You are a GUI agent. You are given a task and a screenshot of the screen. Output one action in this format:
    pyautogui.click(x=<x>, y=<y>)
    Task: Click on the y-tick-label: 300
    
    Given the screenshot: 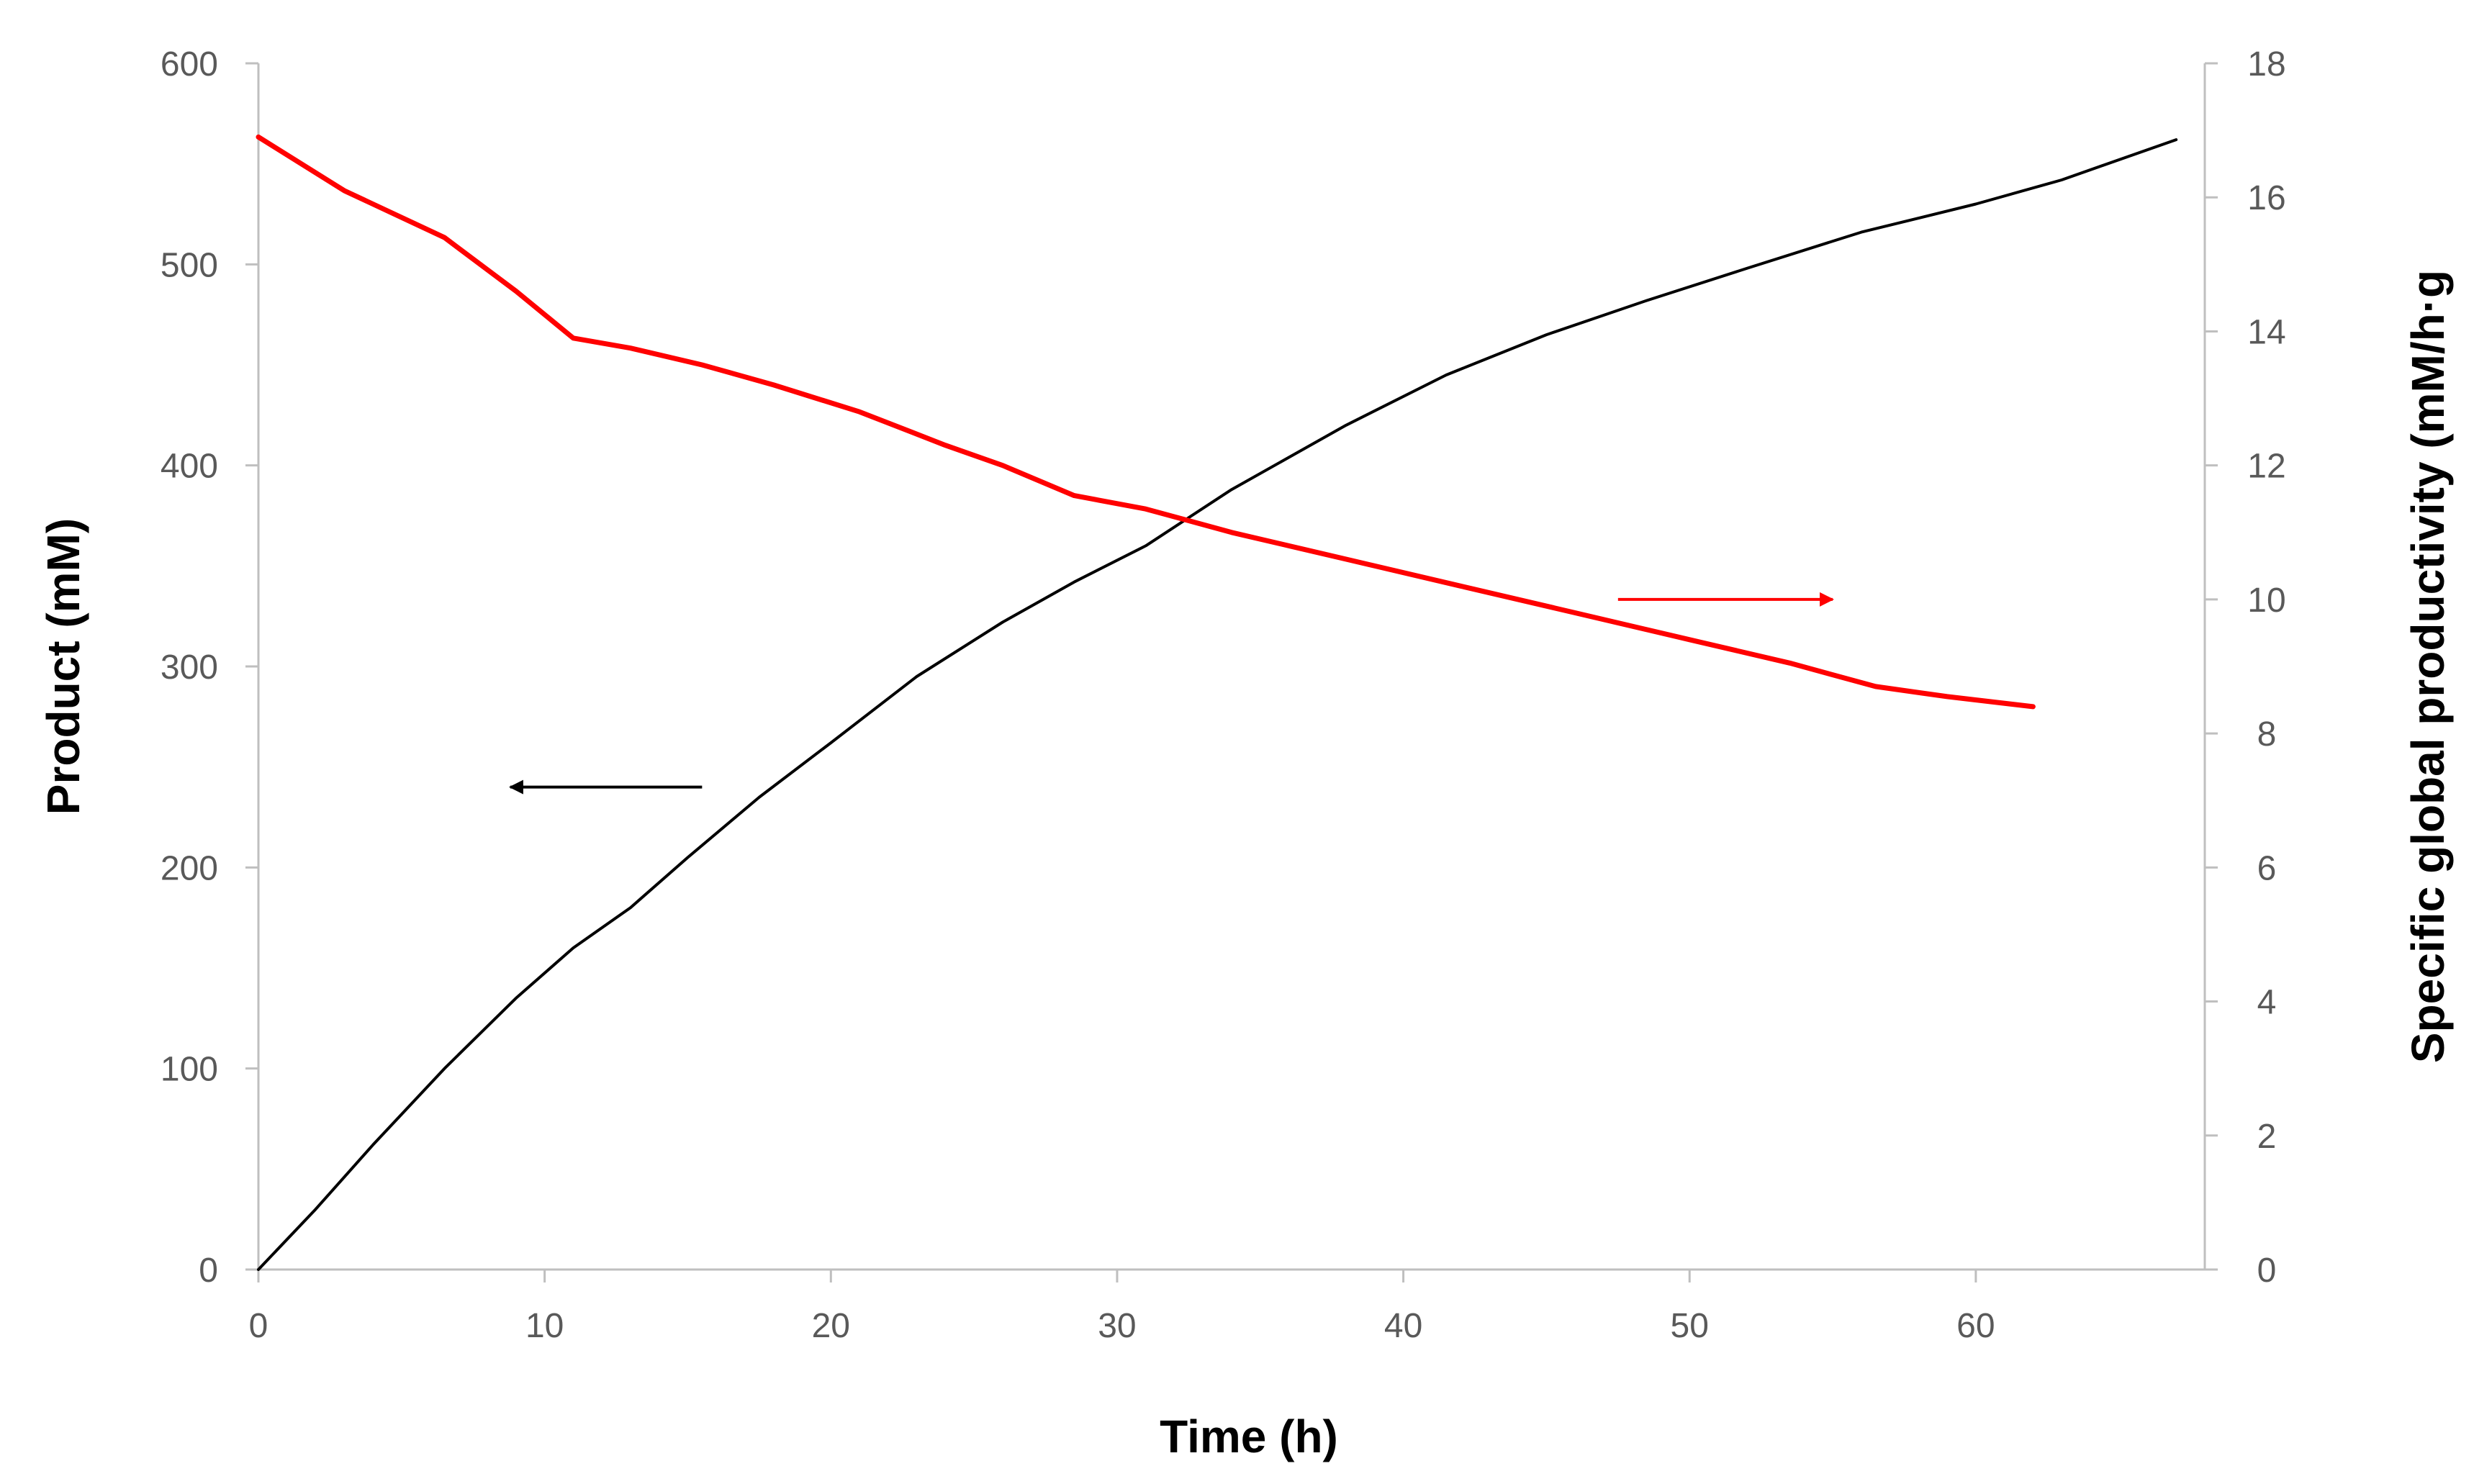 What is the action you would take?
    pyautogui.click(x=189, y=667)
    